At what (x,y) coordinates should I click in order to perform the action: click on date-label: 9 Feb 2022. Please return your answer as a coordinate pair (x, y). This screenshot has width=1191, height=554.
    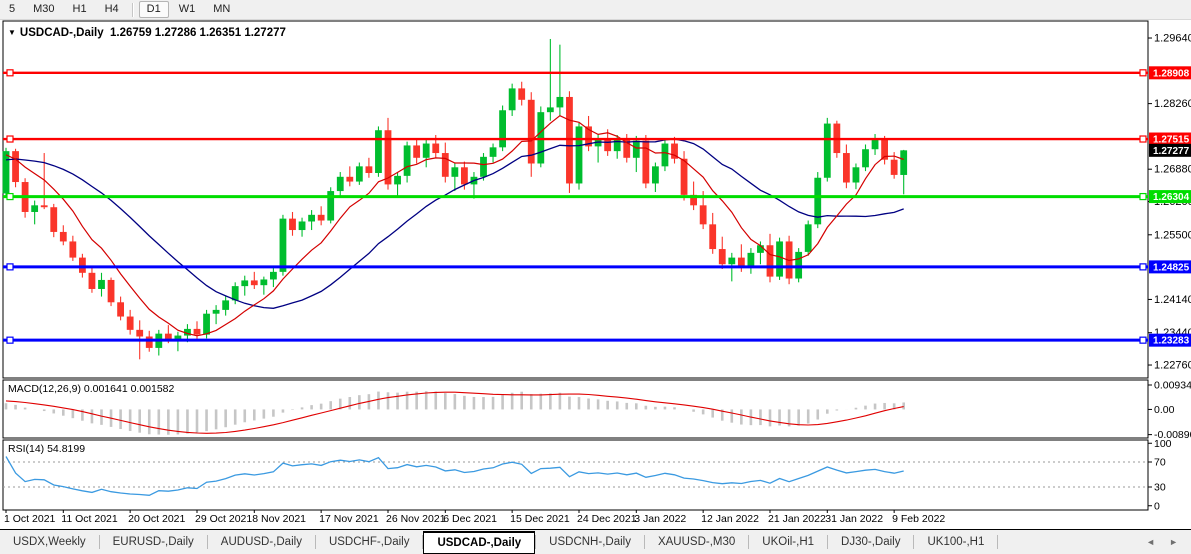
    Looking at the image, I should click on (918, 519).